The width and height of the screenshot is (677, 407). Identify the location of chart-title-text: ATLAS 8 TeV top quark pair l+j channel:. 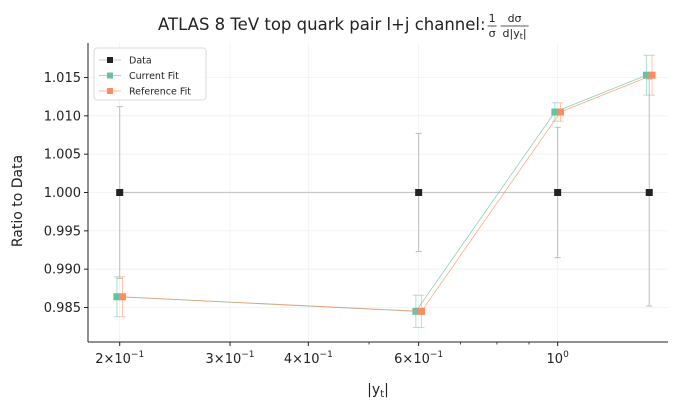
(322, 24).